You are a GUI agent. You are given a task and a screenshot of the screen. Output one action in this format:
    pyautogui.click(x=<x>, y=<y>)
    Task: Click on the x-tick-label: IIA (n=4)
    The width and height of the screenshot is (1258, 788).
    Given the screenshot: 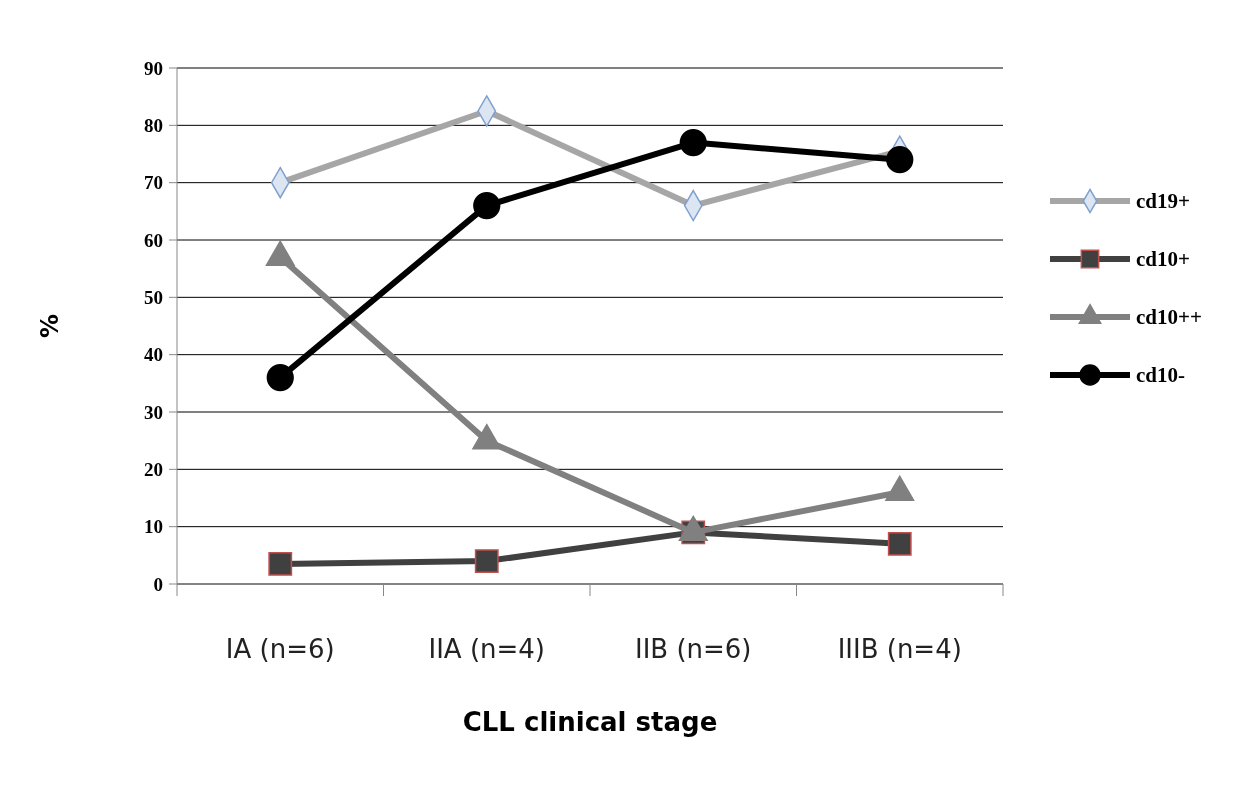 What is the action you would take?
    pyautogui.click(x=486, y=649)
    